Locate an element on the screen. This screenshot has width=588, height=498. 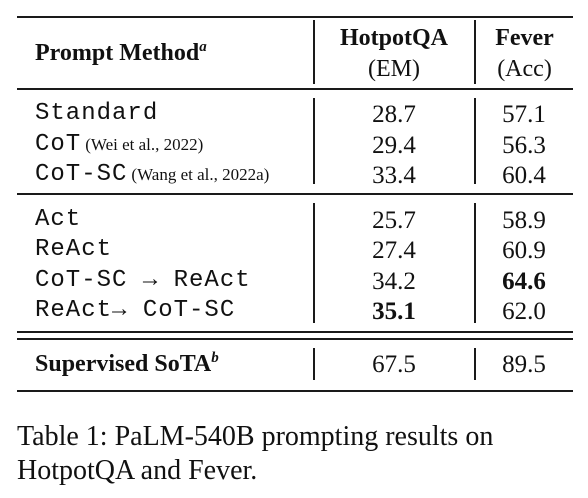
method-name: ReAct→ CoT-SC is located at coordinates (135, 310).